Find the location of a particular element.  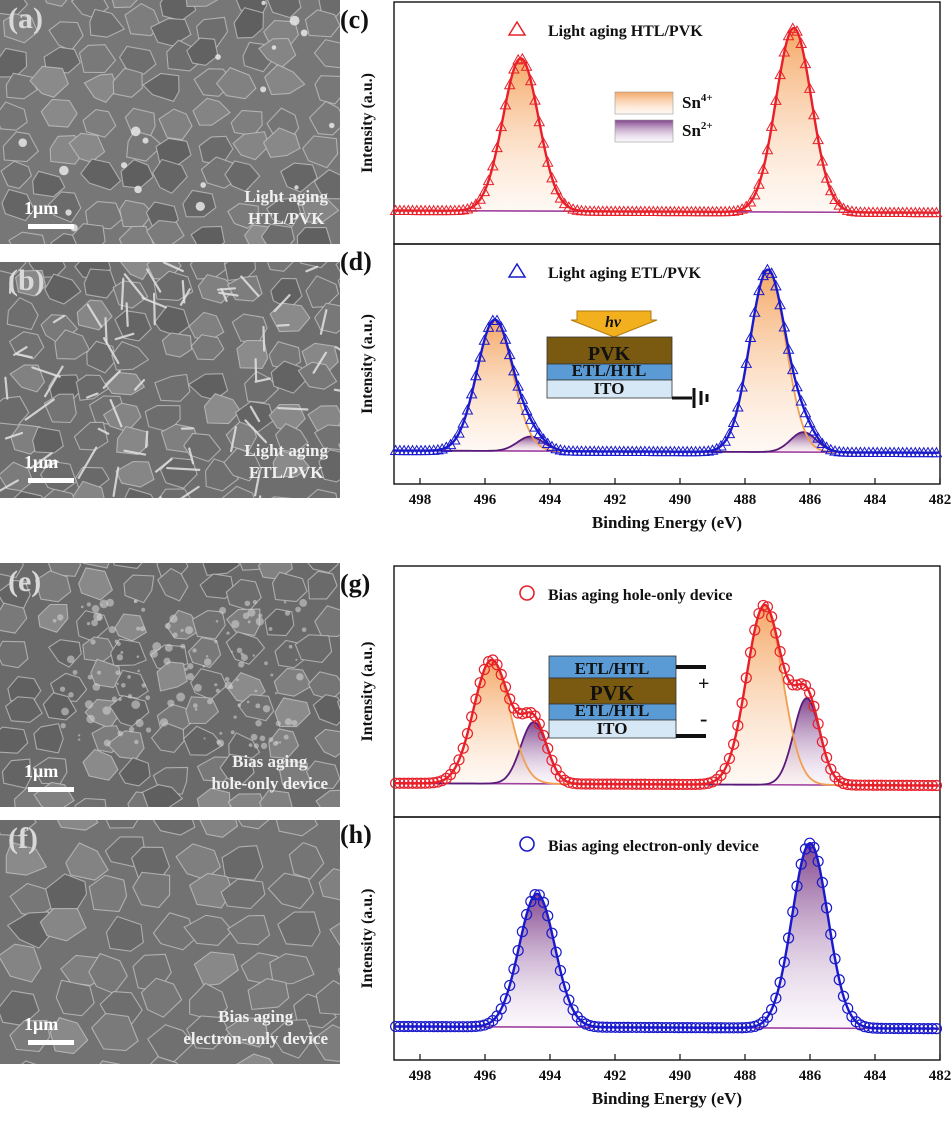

sem-image-f is located at coordinates (170, 942).